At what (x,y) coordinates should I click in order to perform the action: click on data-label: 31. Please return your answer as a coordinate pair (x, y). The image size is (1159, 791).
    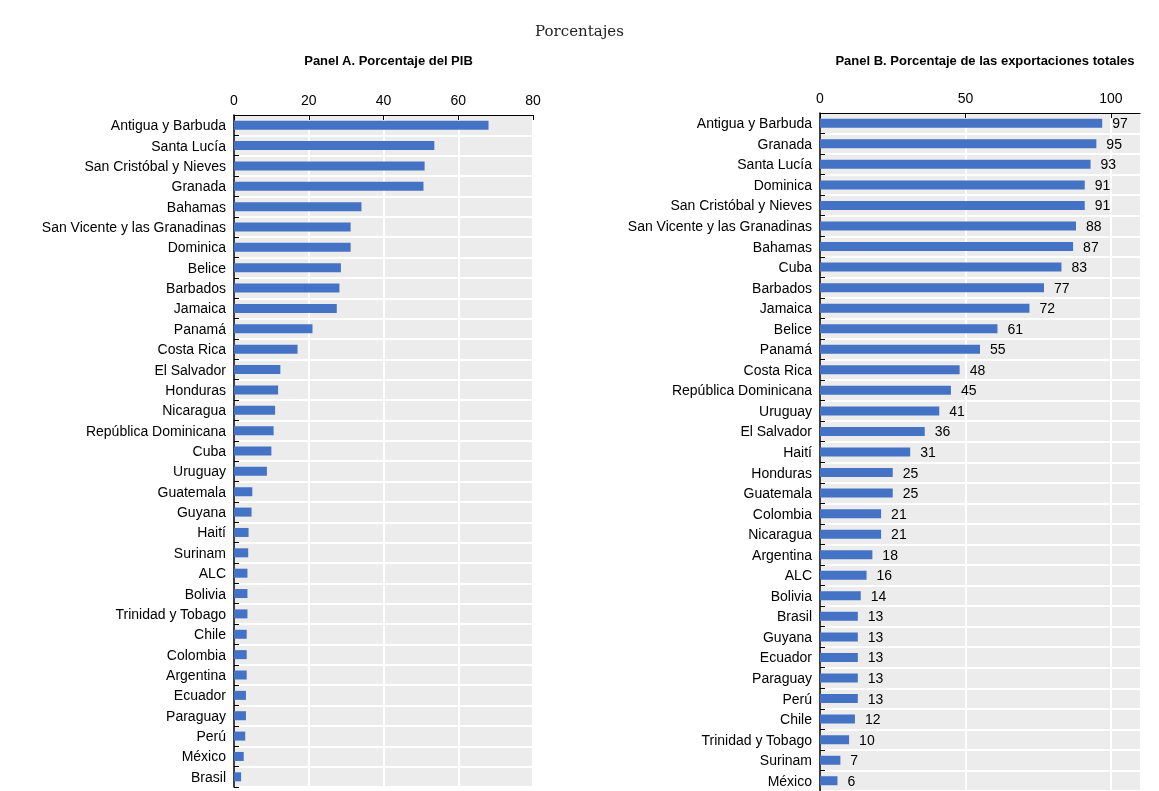
    Looking at the image, I should click on (928, 452).